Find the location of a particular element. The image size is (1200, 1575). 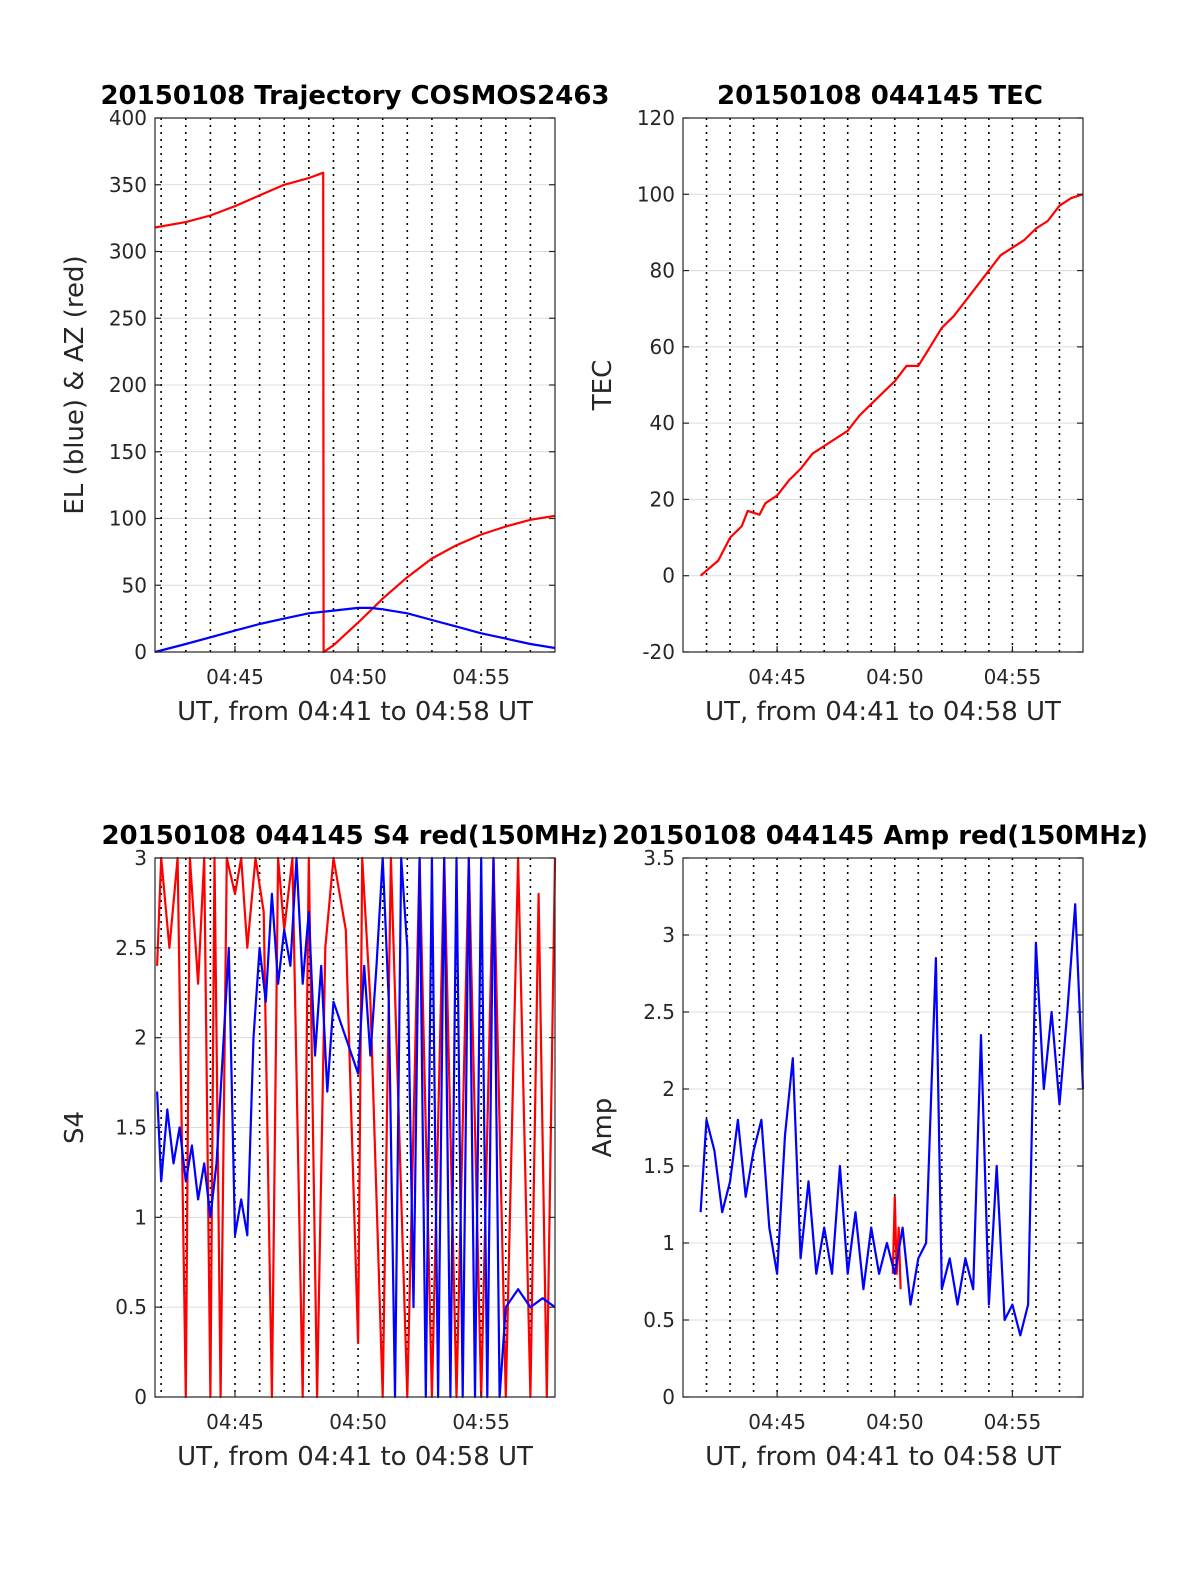

chart-title: 20150108 Trajectory COSMOS2463 is located at coordinates (354, 96).